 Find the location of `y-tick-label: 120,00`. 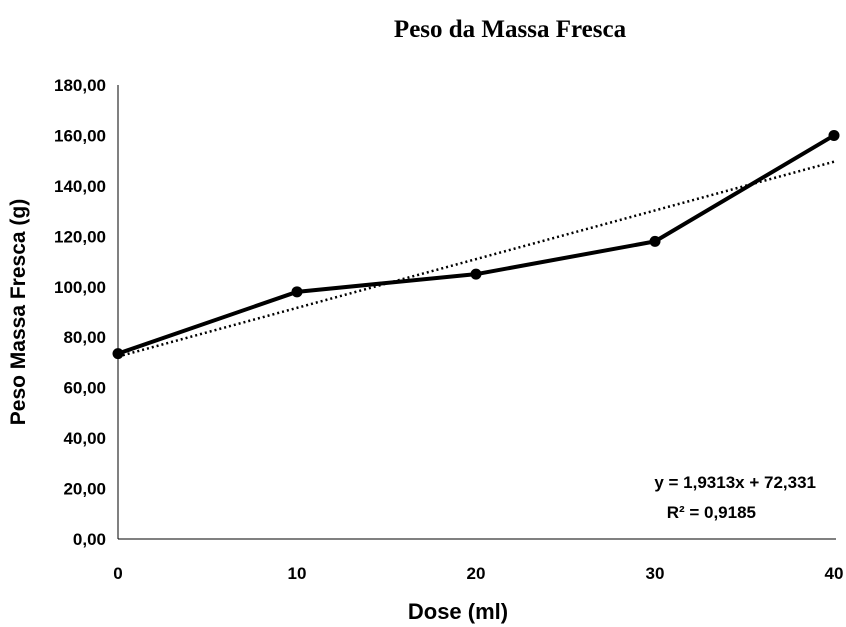

y-tick-label: 120,00 is located at coordinates (80, 236).